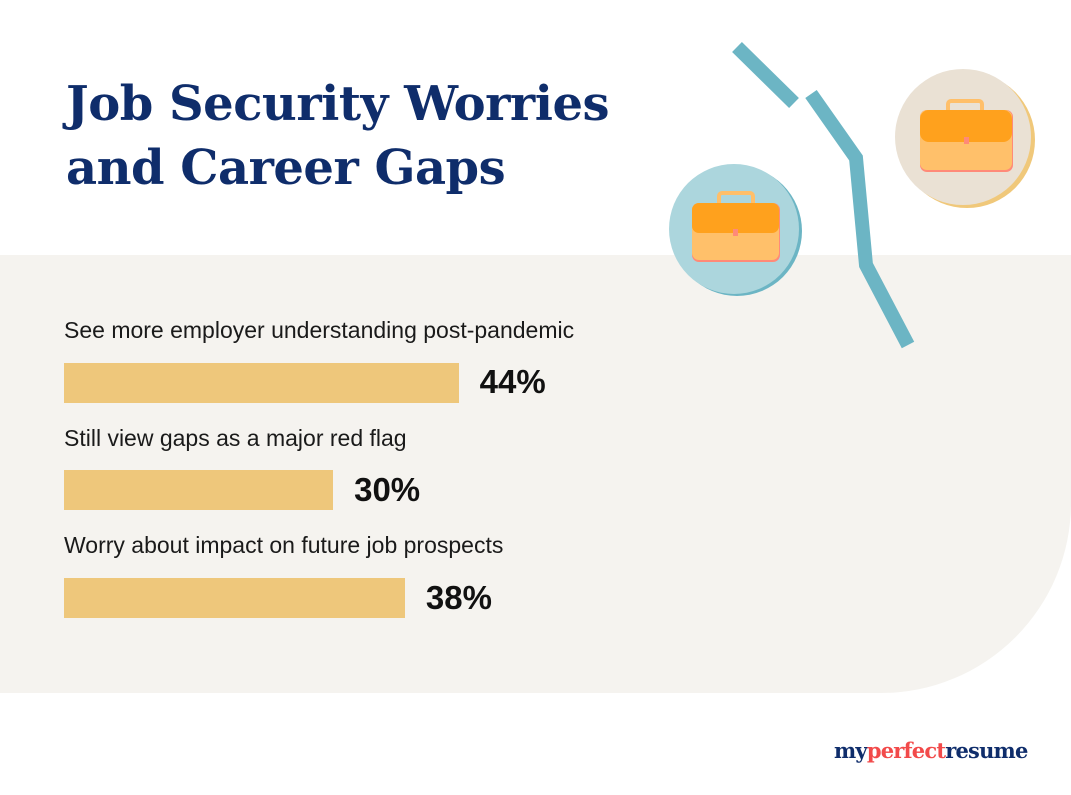 This screenshot has height=795, width=1071. Describe the element at coordinates (338, 136) in the screenshot. I see `page-title: Job Security Worries and Career Gaps` at that location.